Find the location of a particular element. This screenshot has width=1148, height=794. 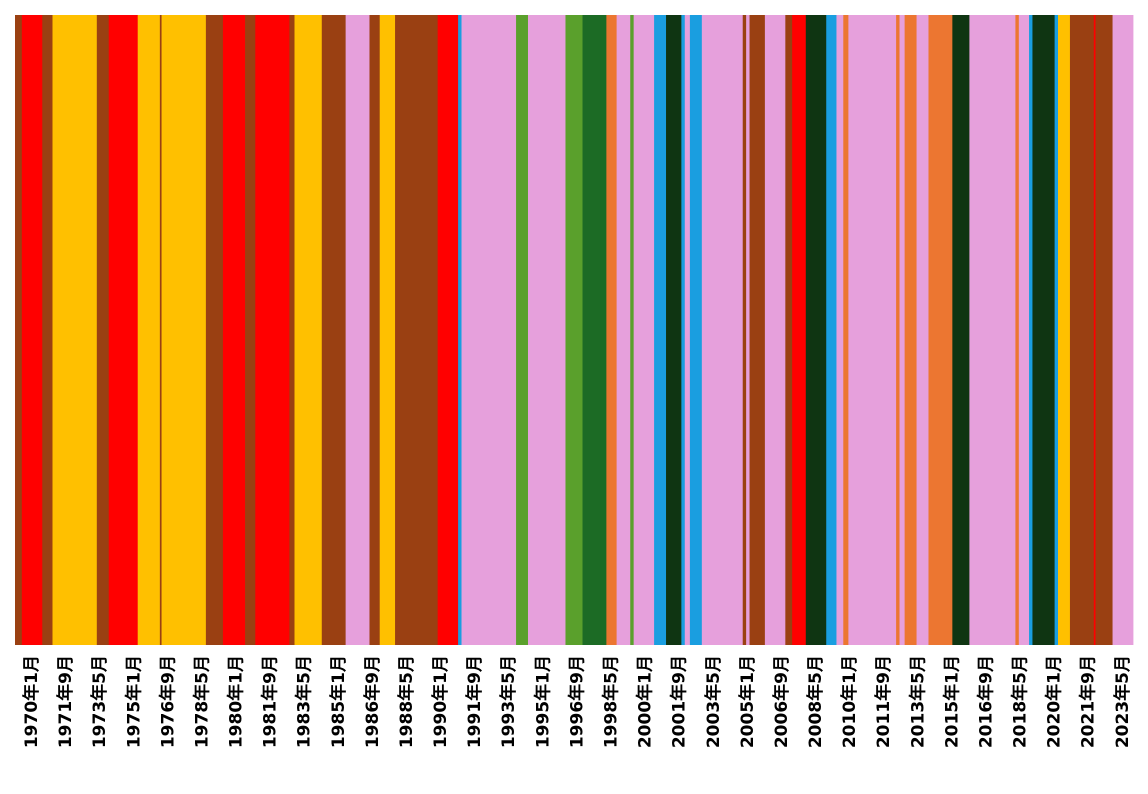

x-tick-label: 1970年1月 is located at coordinates (31, 701).